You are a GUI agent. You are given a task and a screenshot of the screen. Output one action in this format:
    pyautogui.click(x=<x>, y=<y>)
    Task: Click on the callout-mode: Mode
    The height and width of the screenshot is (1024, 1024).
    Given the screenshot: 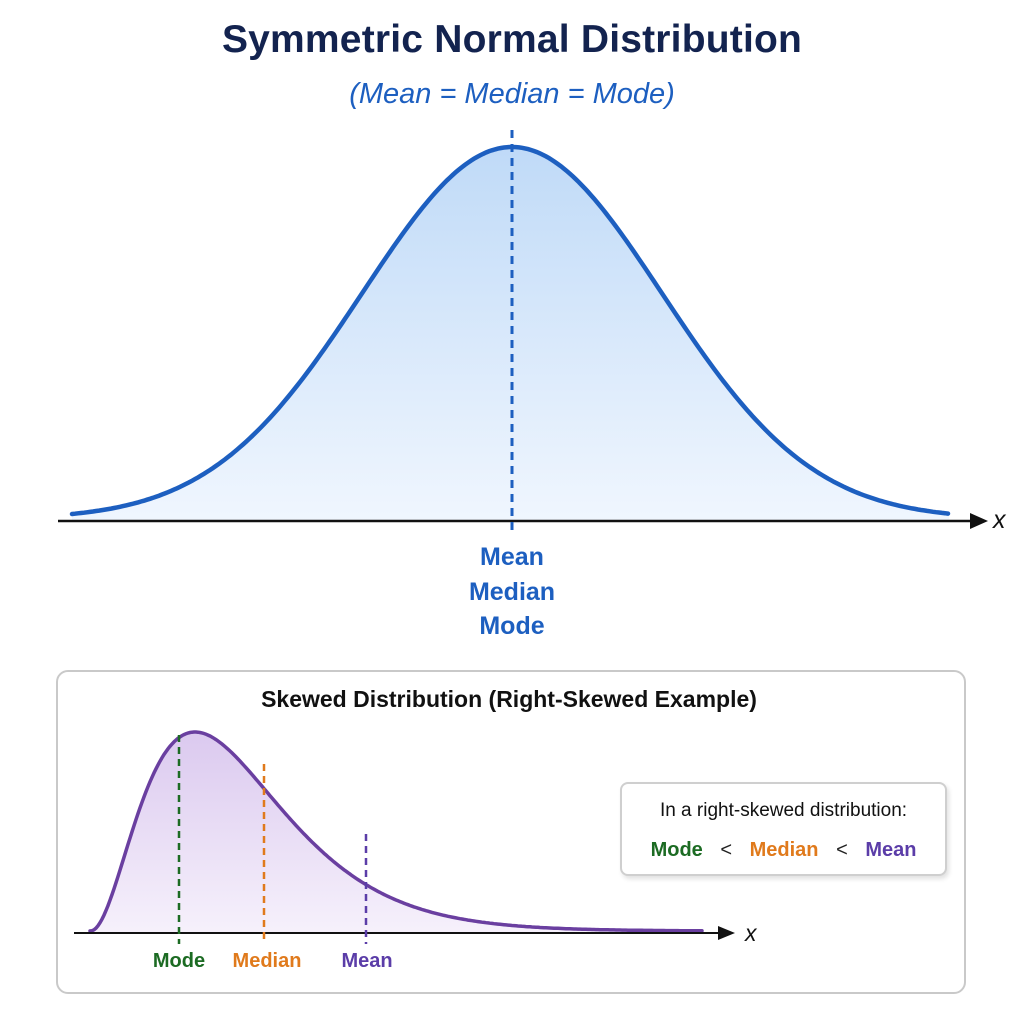 What is the action you would take?
    pyautogui.click(x=676, y=850)
    